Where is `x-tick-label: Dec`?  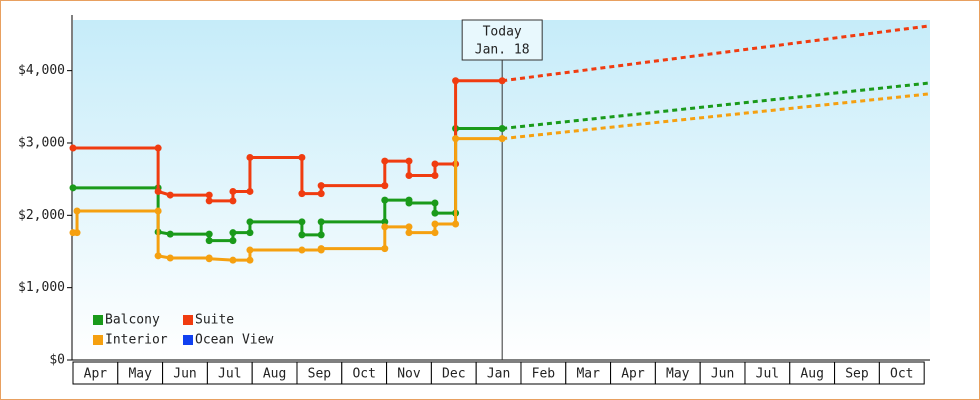 x-tick-label: Dec is located at coordinates (453, 374).